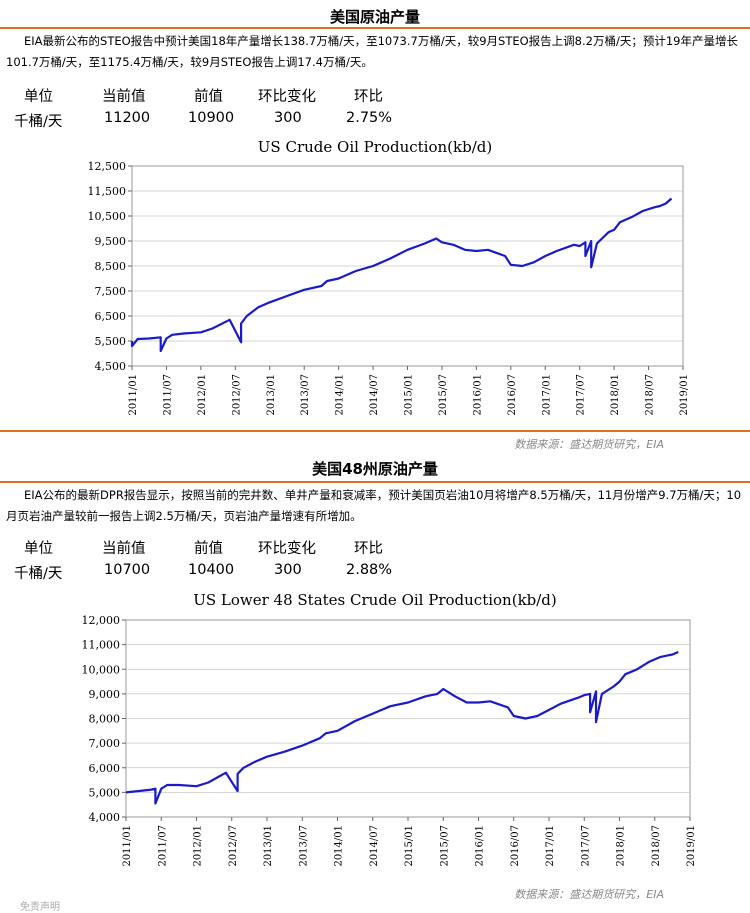 The height and width of the screenshot is (913, 750). Describe the element at coordinates (369, 570) in the screenshot. I see `table-cell-ratio: 2.88%` at that location.